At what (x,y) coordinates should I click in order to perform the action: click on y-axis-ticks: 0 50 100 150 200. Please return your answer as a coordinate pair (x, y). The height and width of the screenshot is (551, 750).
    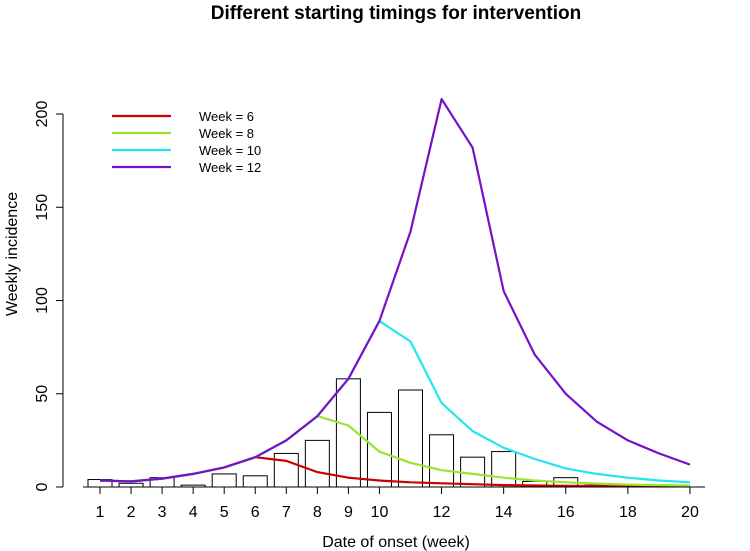
    Looking at the image, I should click on (48, 296).